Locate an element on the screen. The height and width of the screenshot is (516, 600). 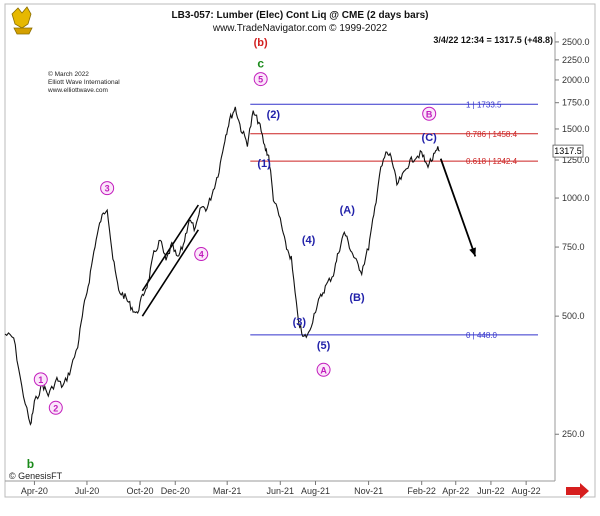
wave-label: 4 is located at coordinates (201, 255).